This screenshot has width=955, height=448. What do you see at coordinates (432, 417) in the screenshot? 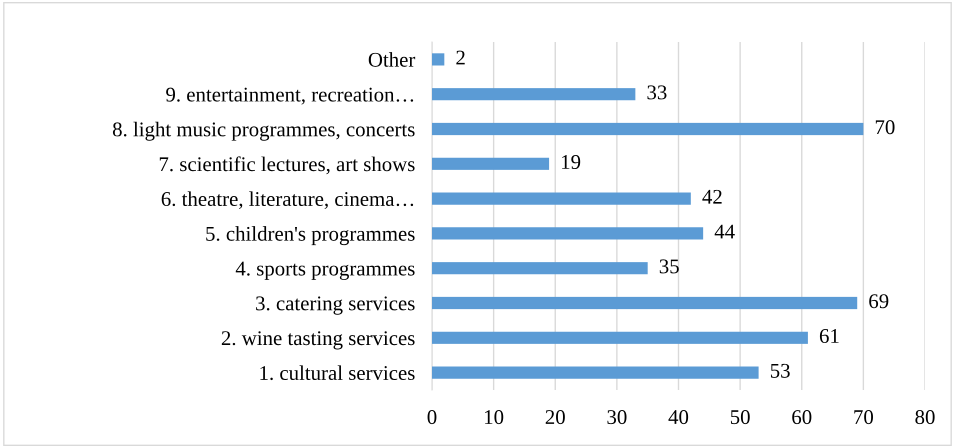
I see `x-tick-label: 0` at bounding box center [432, 417].